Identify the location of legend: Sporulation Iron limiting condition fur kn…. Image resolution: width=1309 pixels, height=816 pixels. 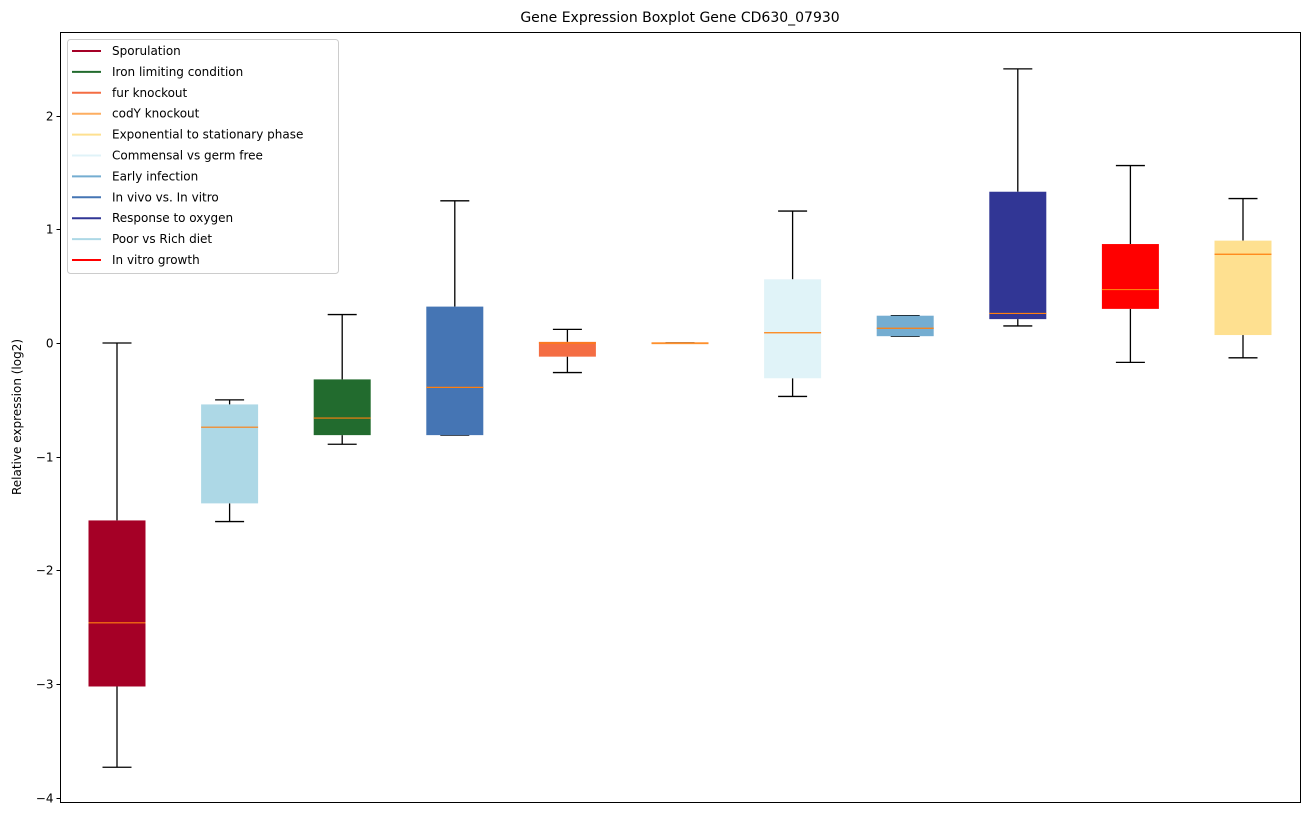
(203, 156).